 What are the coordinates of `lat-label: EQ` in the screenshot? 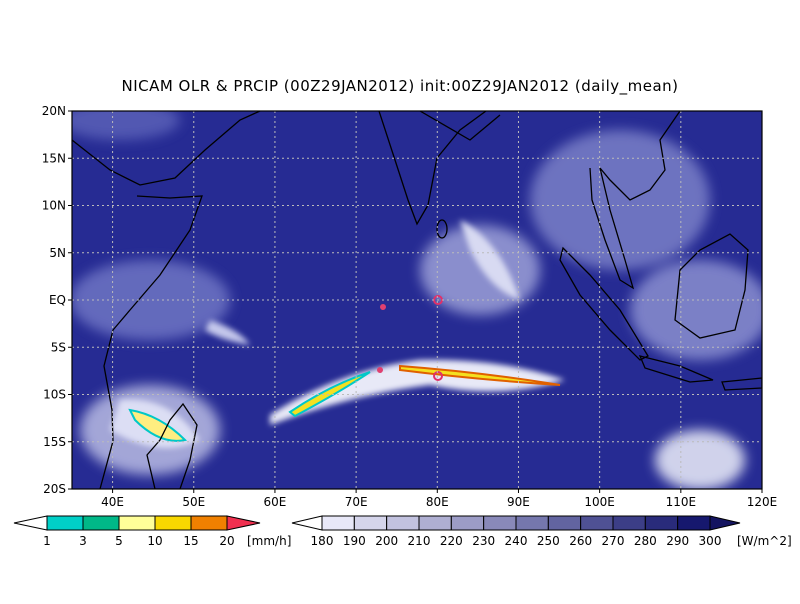 It's located at (57, 300).